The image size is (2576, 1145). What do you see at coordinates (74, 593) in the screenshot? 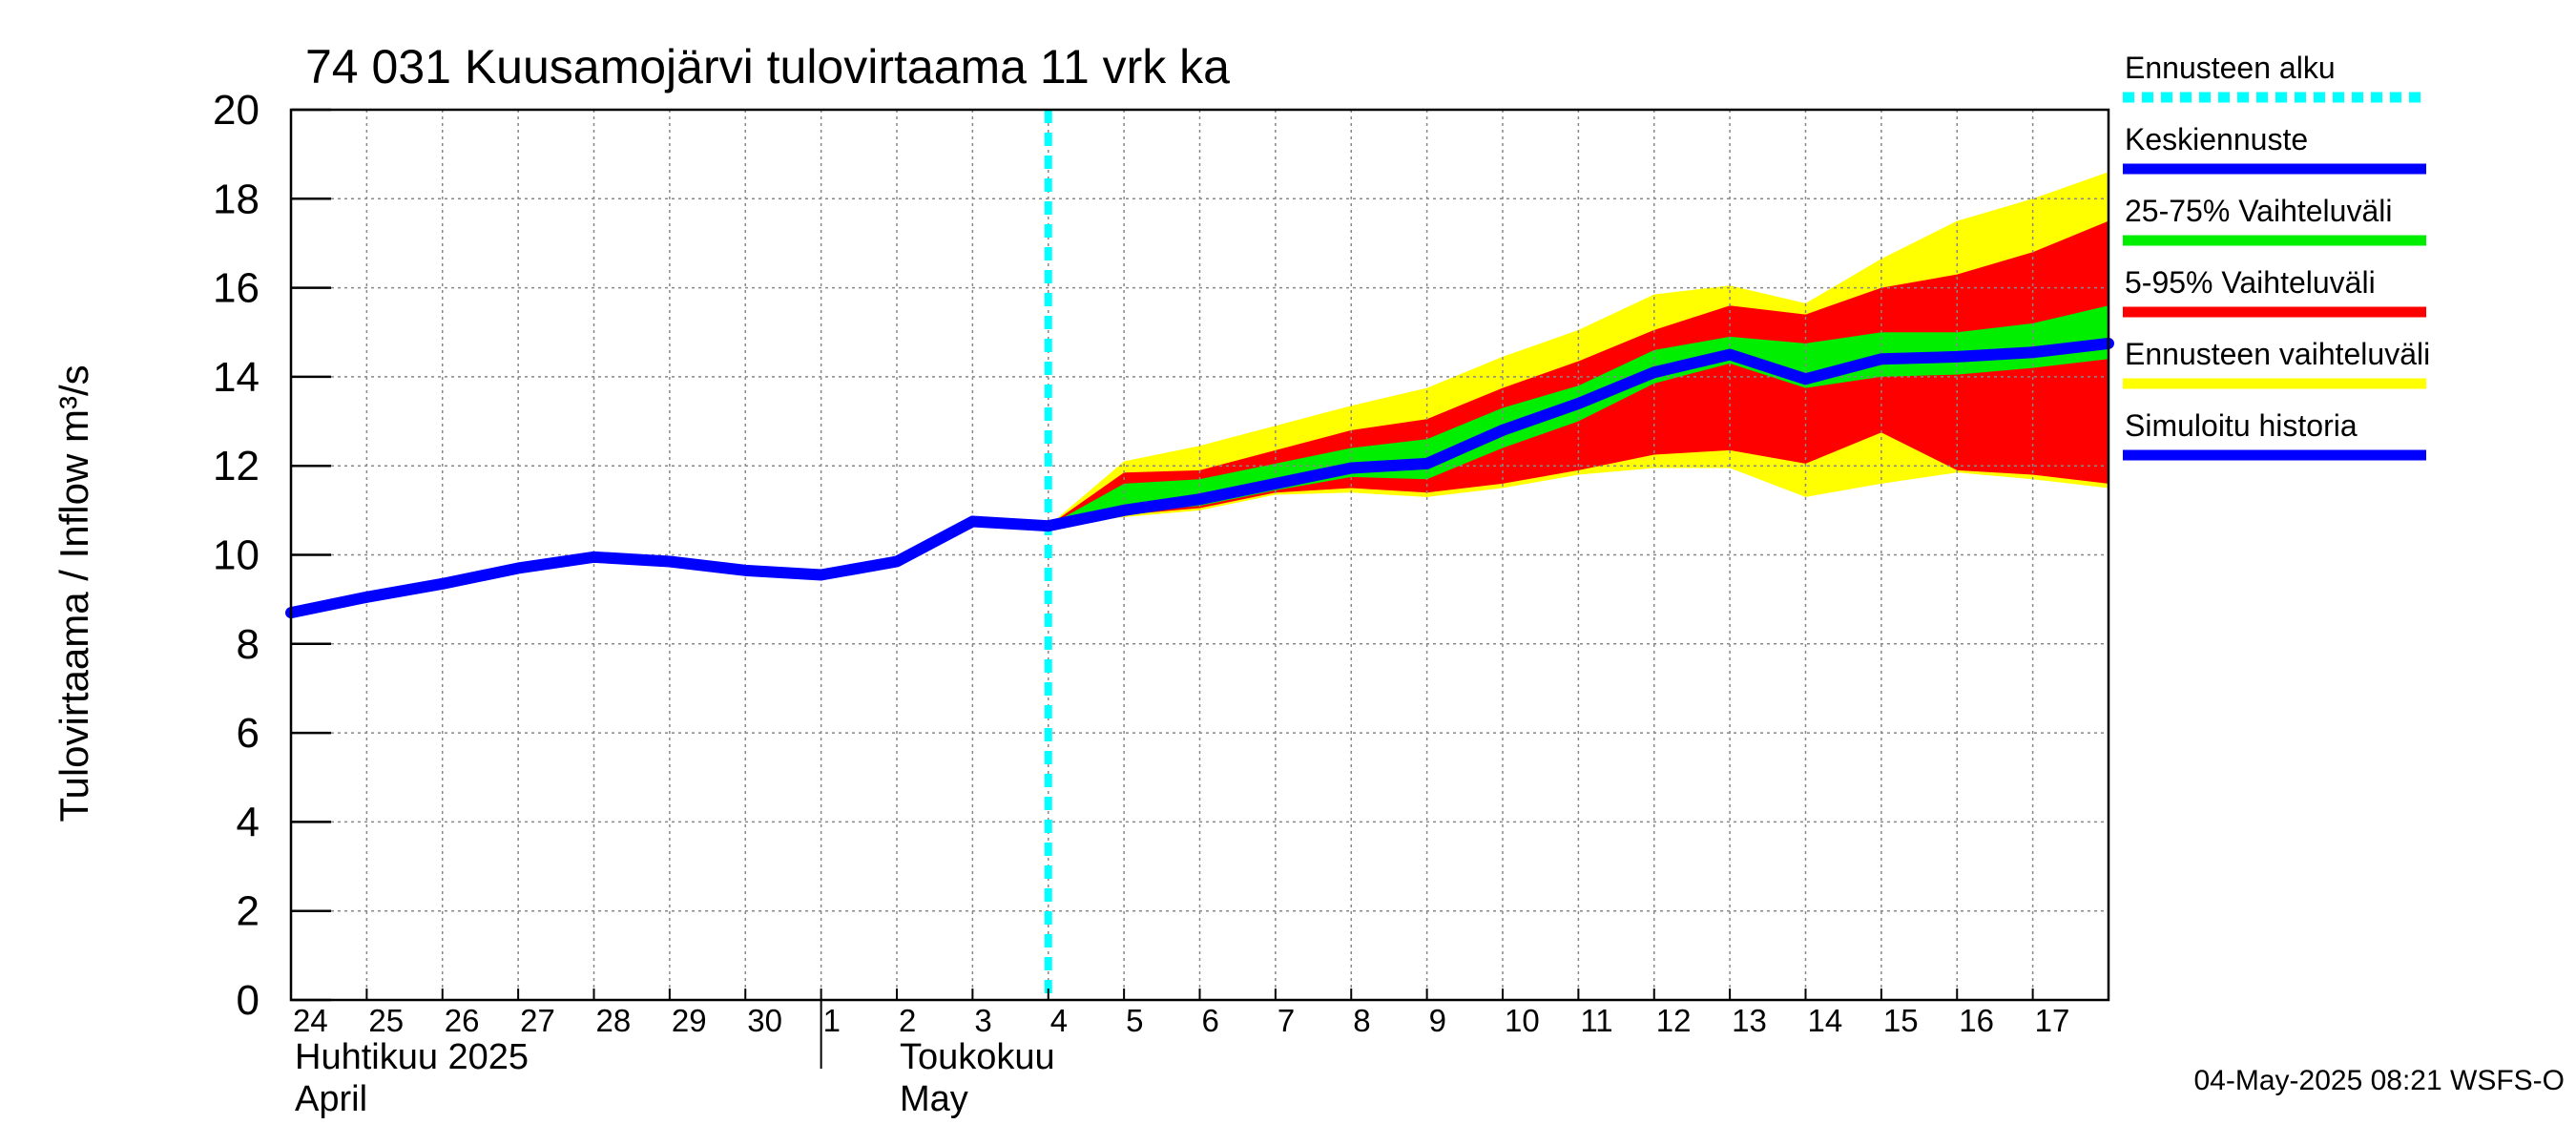
I see `y-axis-label: Tulovirtaama / Inflow m³/s` at bounding box center [74, 593].